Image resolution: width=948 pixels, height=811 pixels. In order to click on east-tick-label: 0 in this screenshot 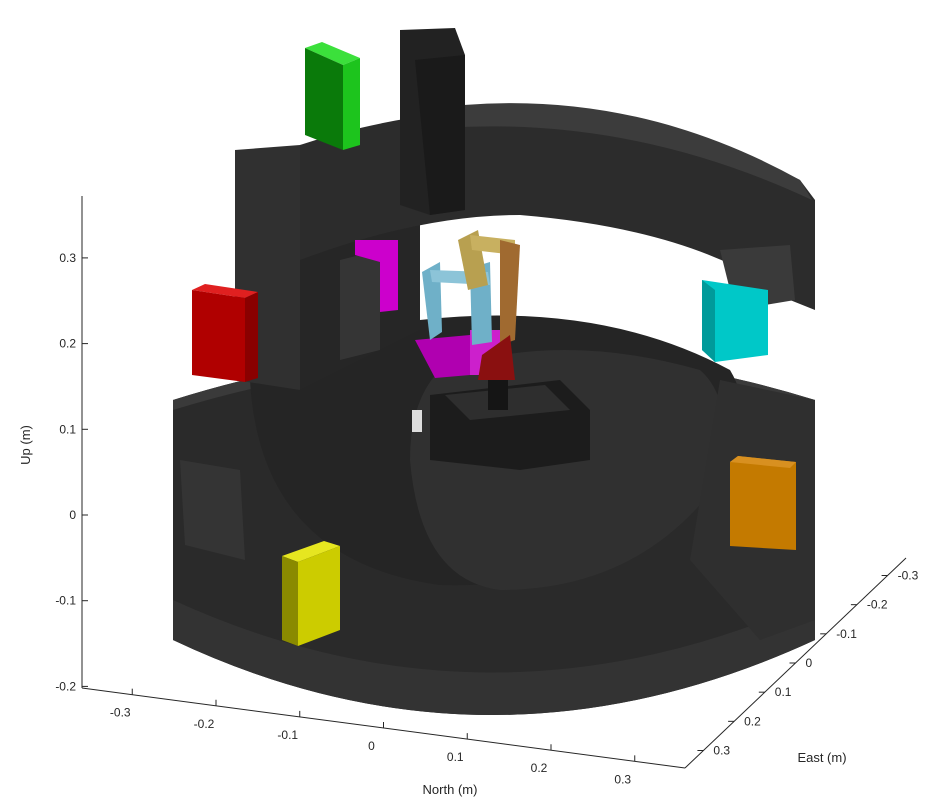, I will do `click(809, 663)`.